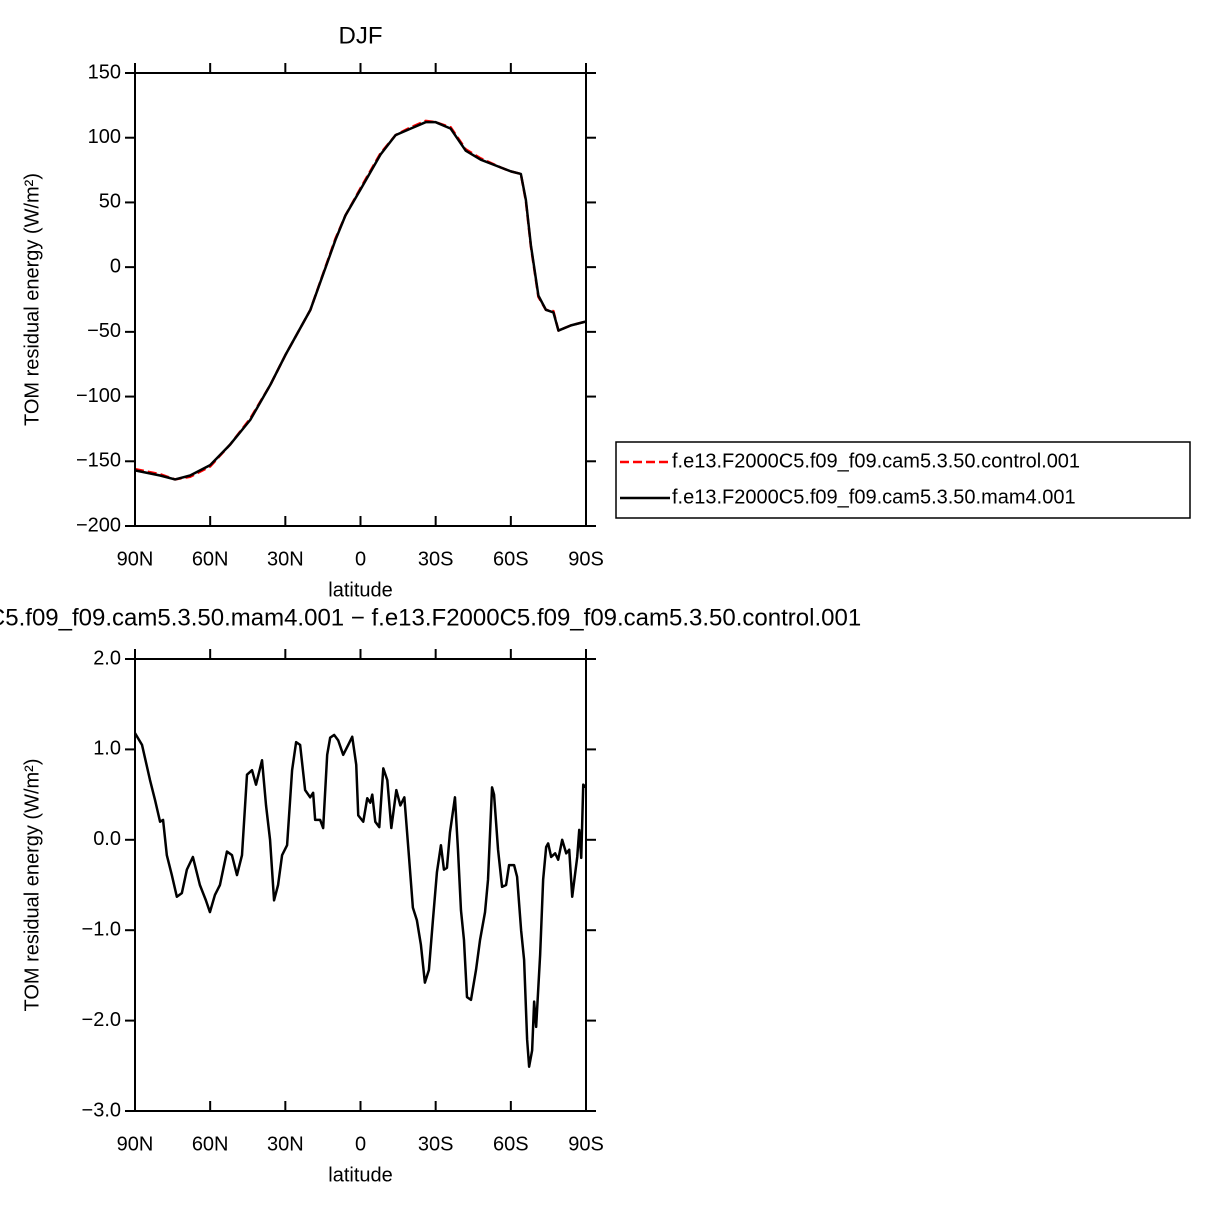 Image resolution: width=1208 pixels, height=1208 pixels. I want to click on plot-frame, so click(360, 299).